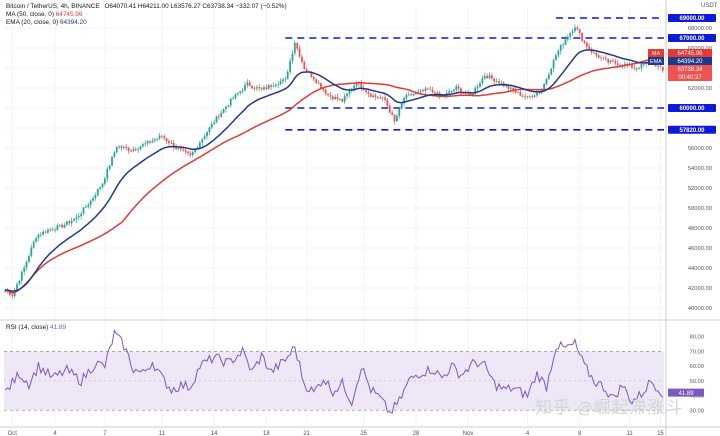 The image size is (720, 436). Describe the element at coordinates (700, 209) in the screenshot. I see `price-tick-label: 50000.00` at that location.